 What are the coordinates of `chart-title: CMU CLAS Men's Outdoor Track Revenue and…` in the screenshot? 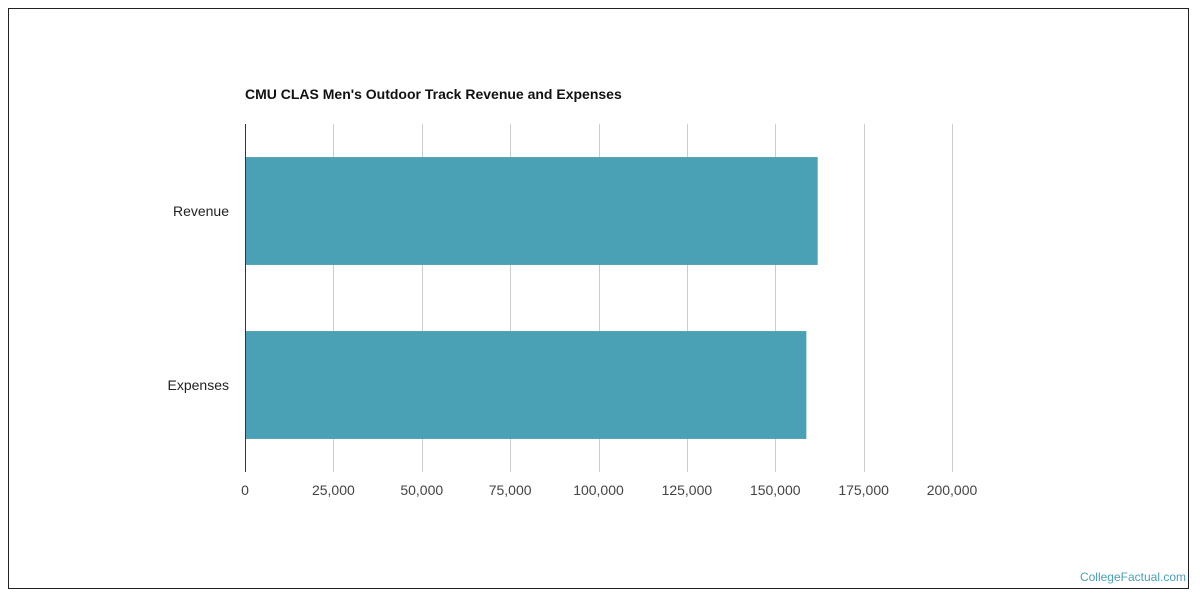 It's located at (433, 94).